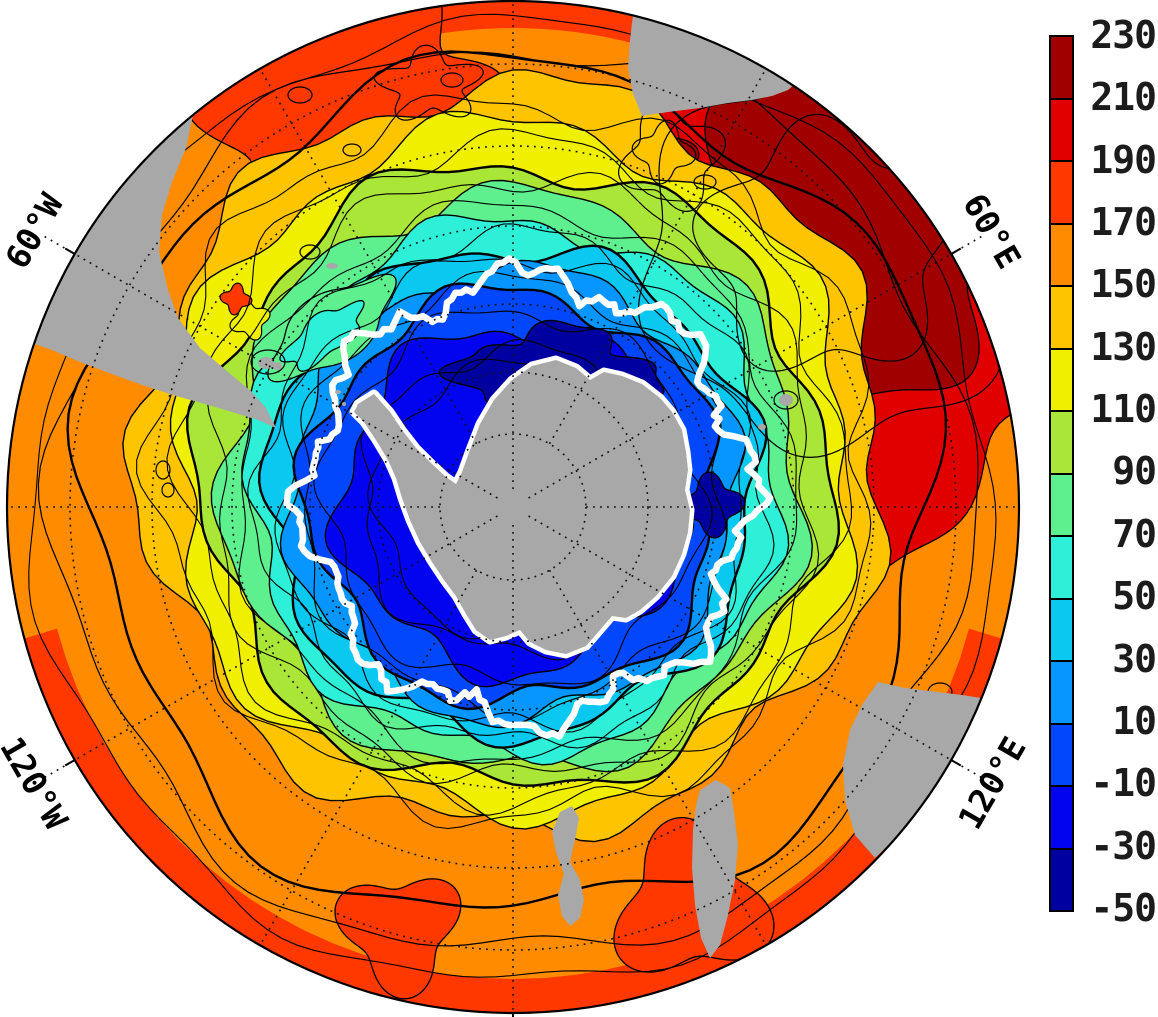 This screenshot has width=1158, height=1017. Describe the element at coordinates (715, 869) in the screenshot. I see `land-tasmania-se-australia` at that location.